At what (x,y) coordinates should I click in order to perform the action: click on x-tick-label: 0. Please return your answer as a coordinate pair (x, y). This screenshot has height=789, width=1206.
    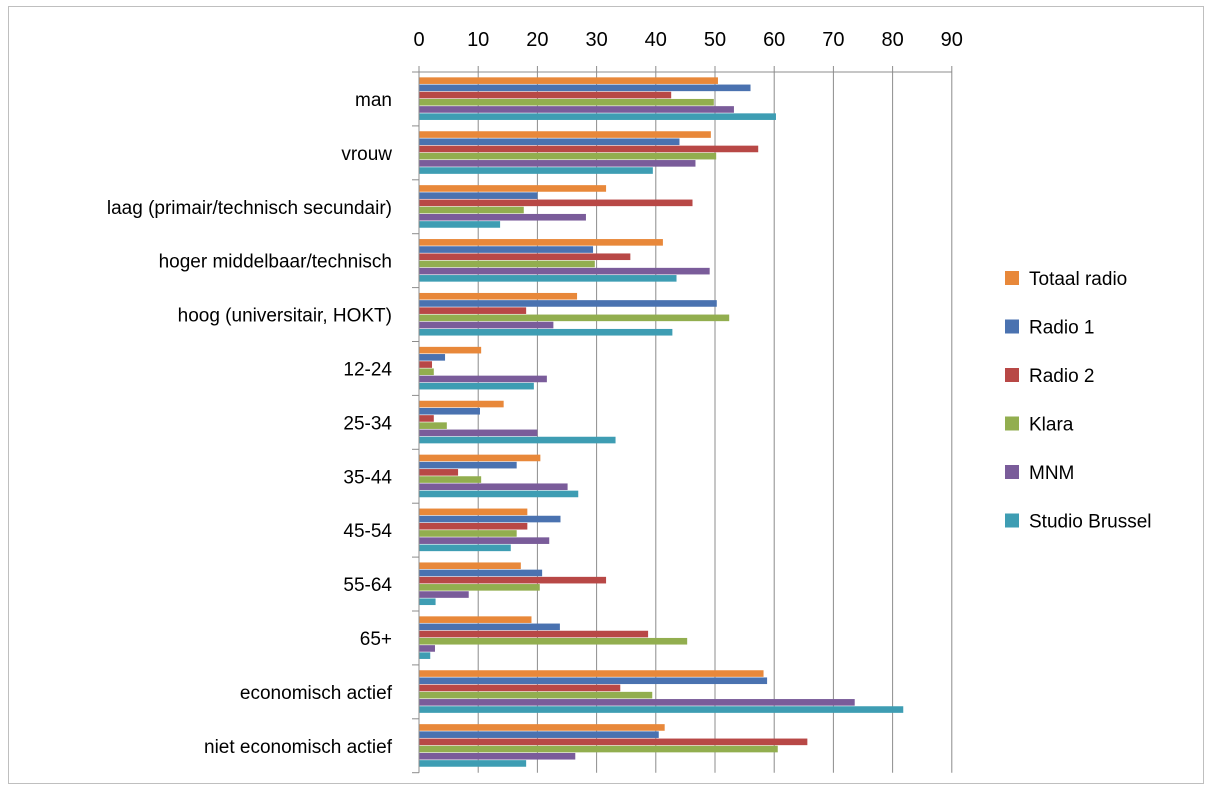
    Looking at the image, I should click on (418, 40).